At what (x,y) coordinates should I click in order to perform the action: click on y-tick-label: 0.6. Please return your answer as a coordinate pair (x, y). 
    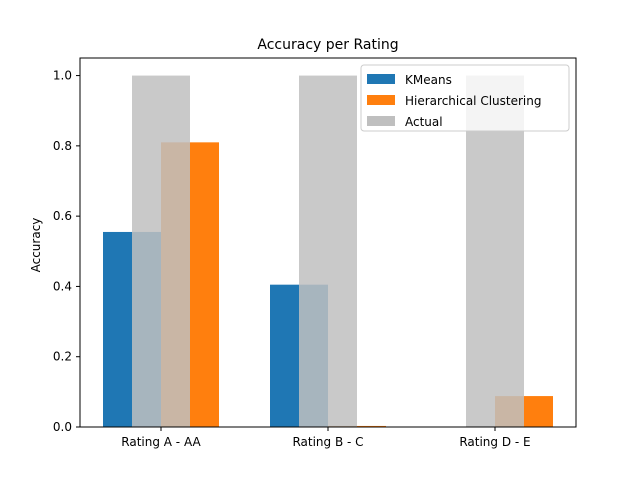
    Looking at the image, I should click on (62, 216).